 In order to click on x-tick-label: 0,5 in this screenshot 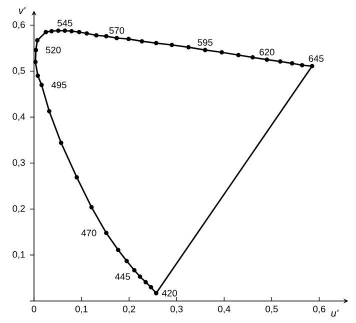, I will do `click(272, 310)`.